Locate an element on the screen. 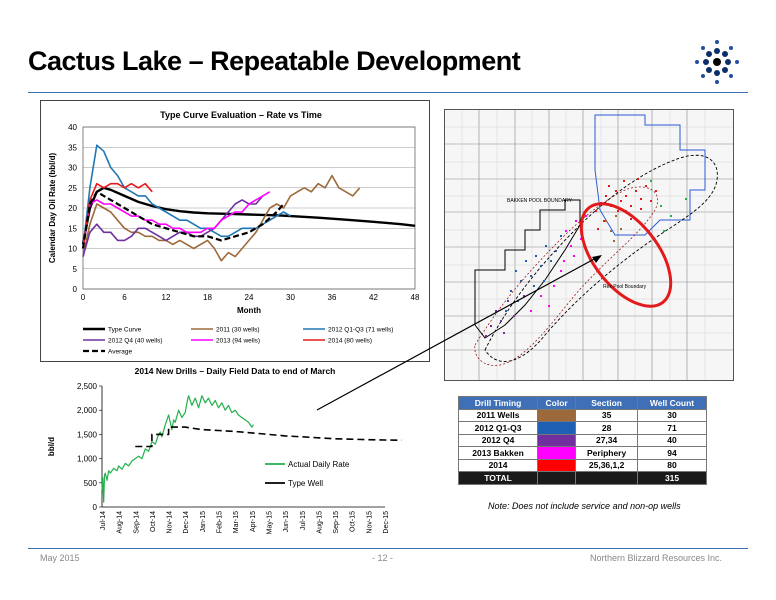 Image resolution: width=776 pixels, height=600 pixels. table-header-section: Section is located at coordinates (607, 403).